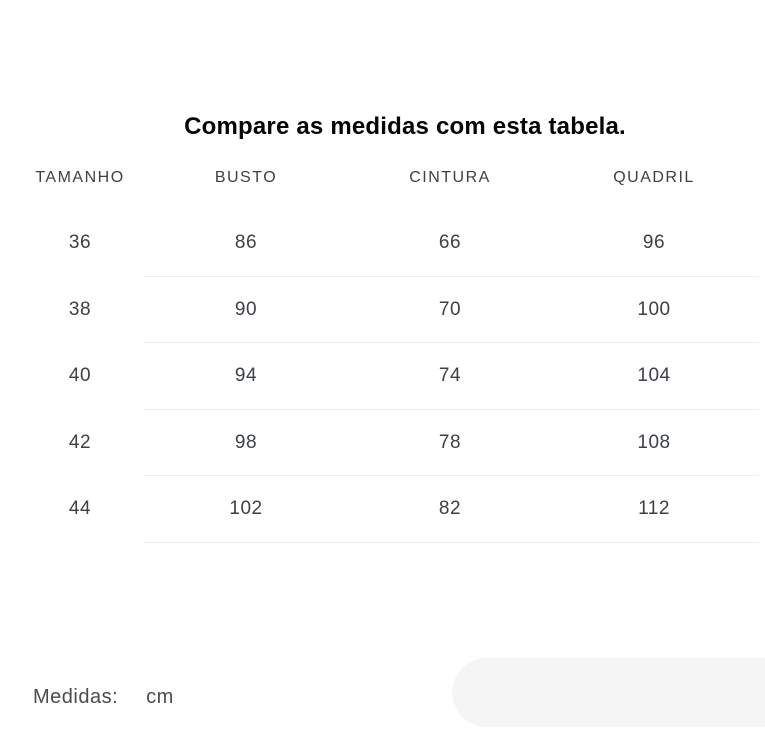 This screenshot has width=765, height=745. What do you see at coordinates (654, 442) in the screenshot?
I see `hip-cell: 108` at bounding box center [654, 442].